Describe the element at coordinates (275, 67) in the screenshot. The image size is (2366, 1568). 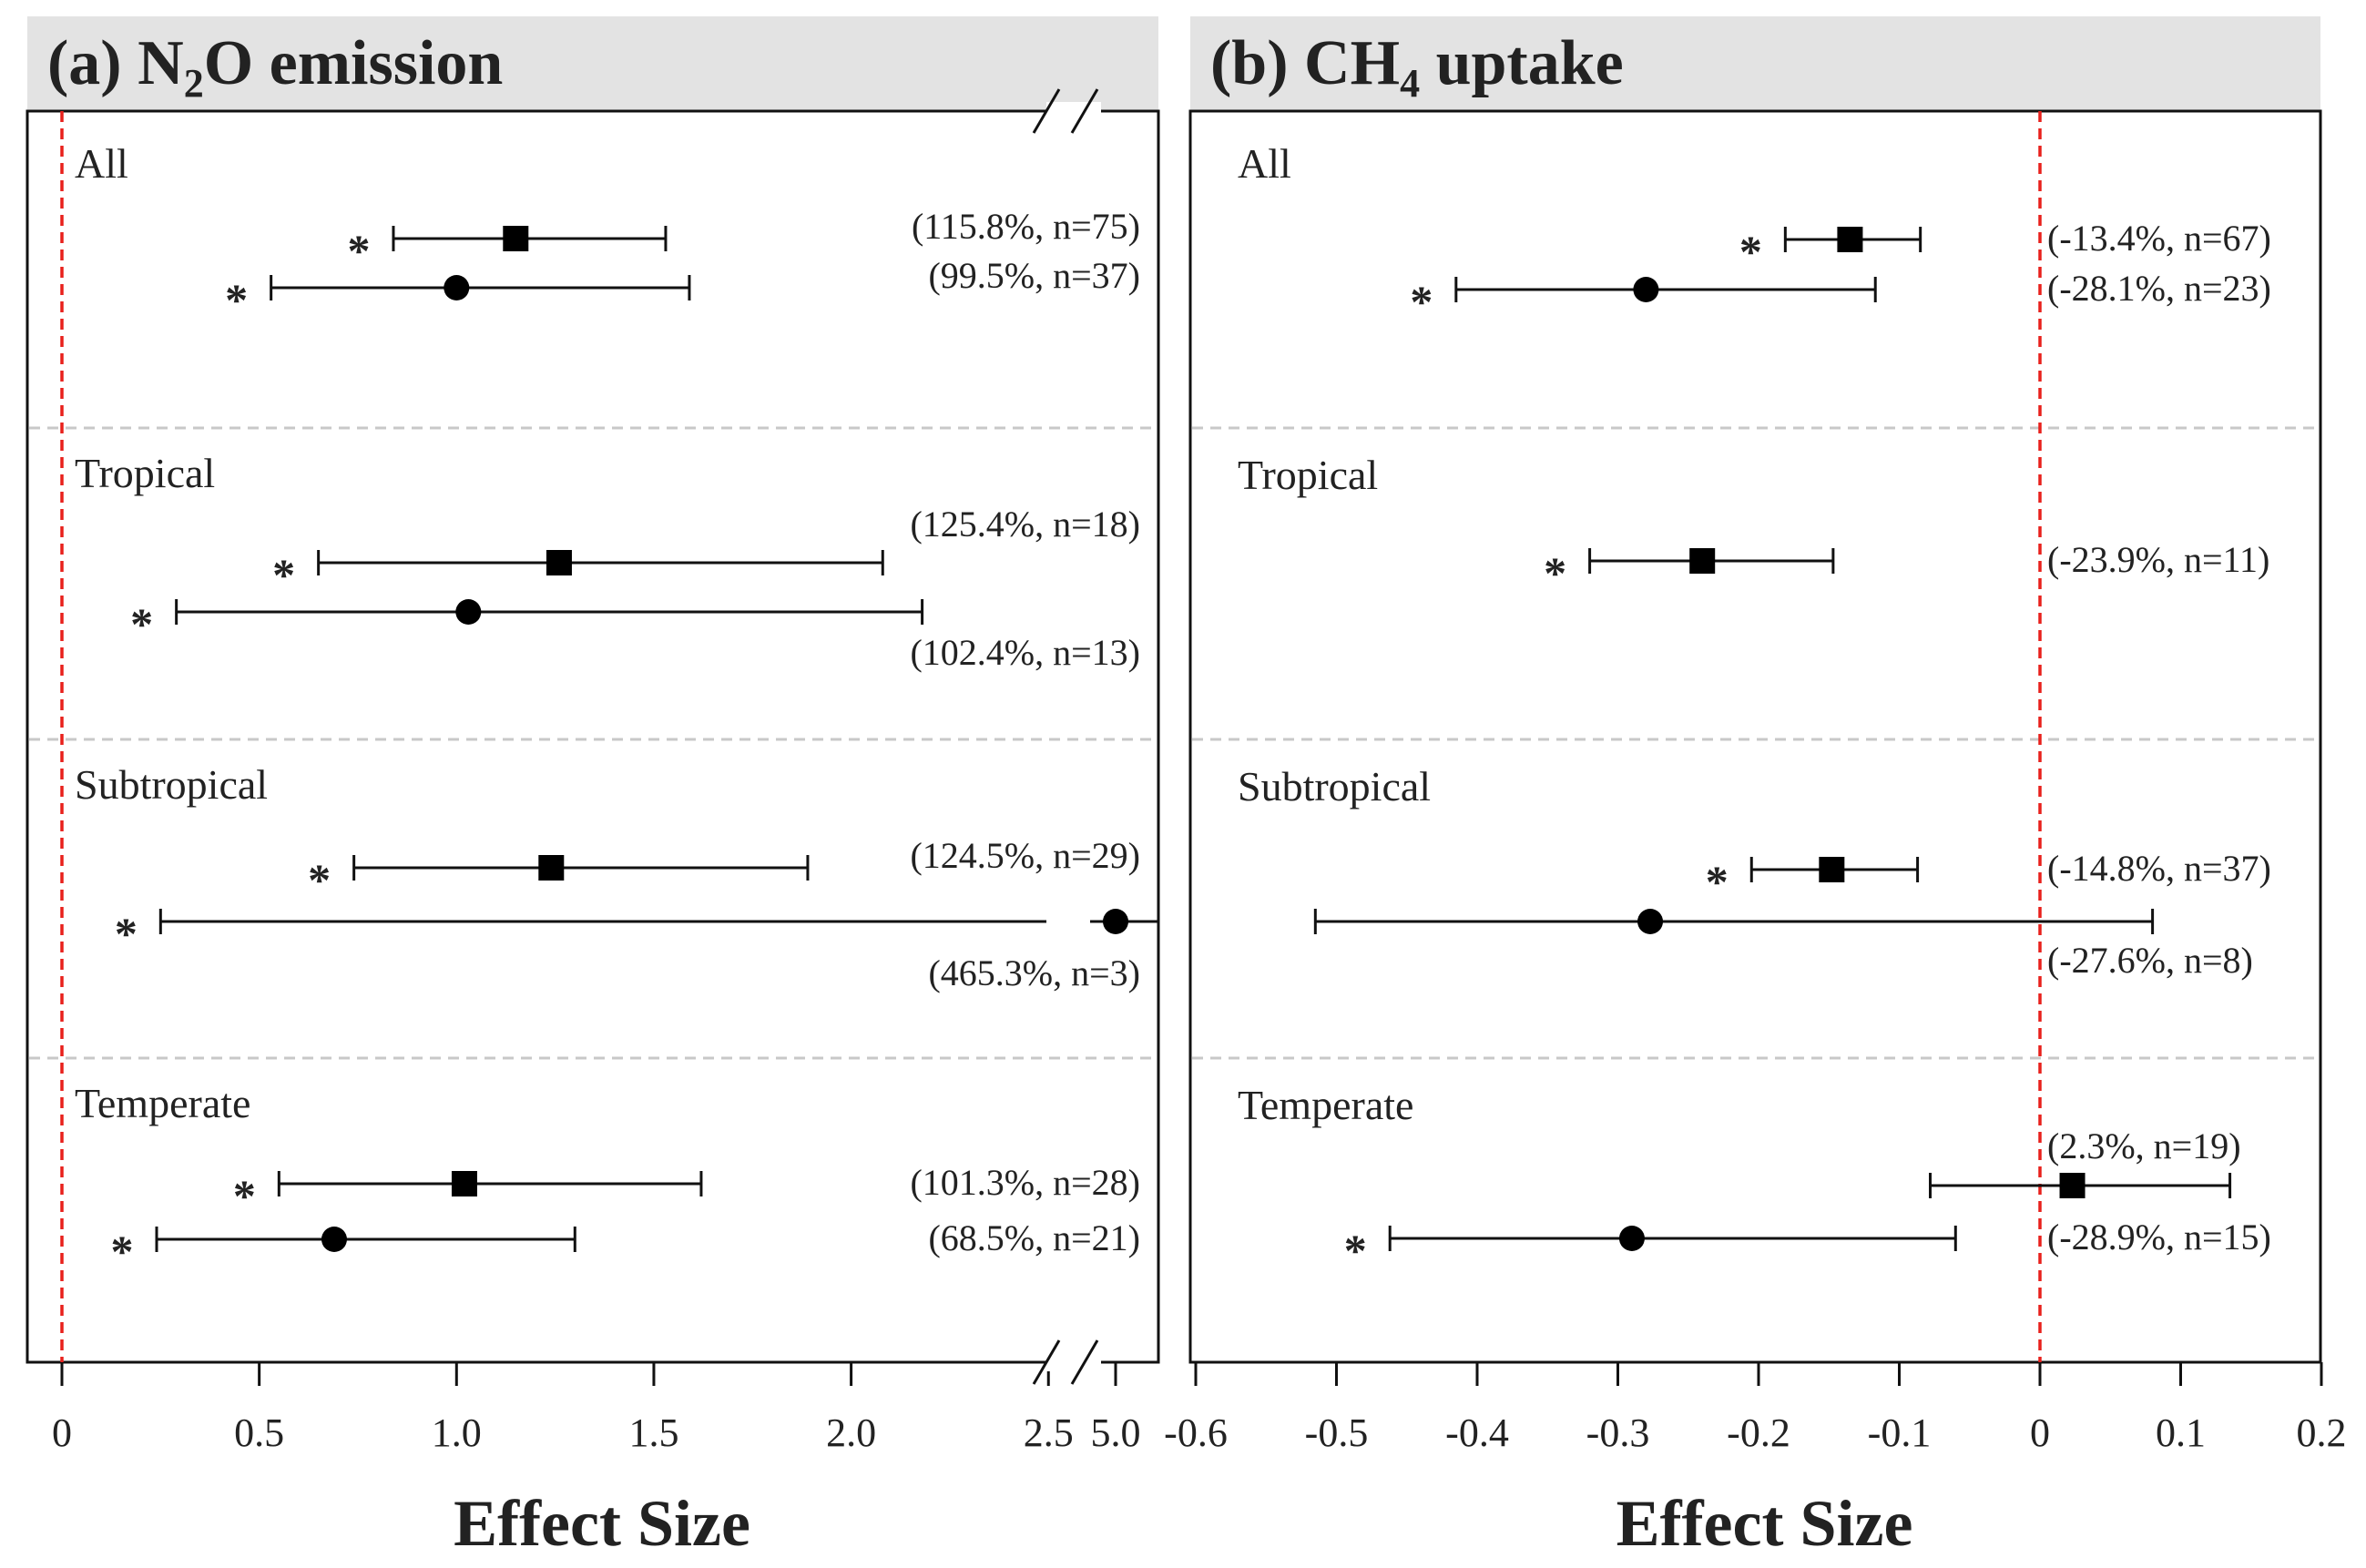
I see `panel-title: (a) N2O emission` at that location.